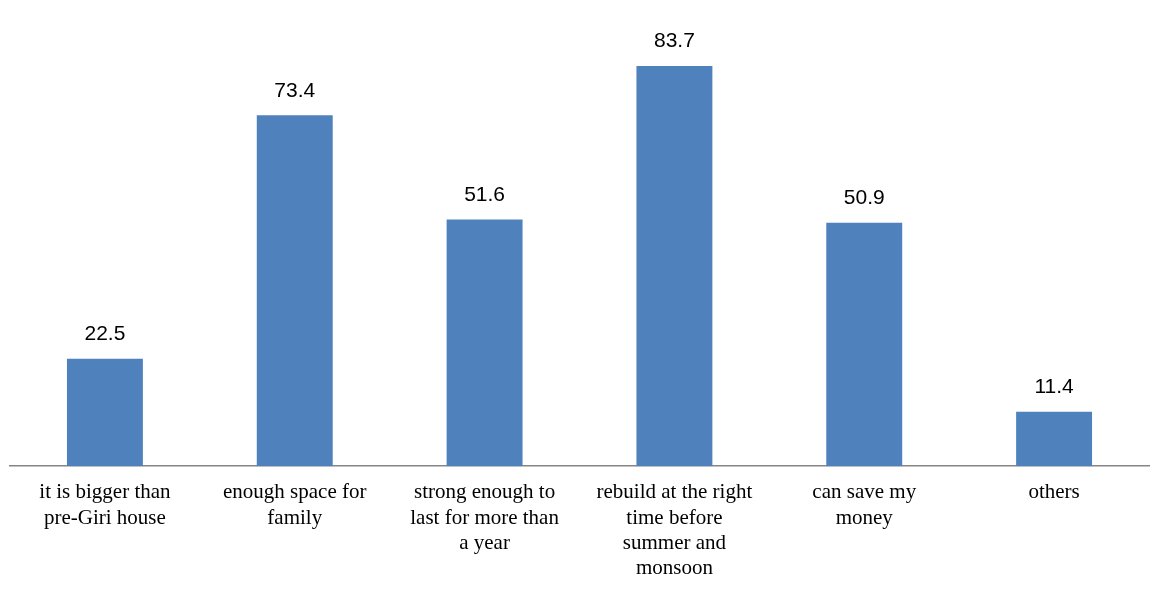 Image resolution: width=1159 pixels, height=595 pixels. What do you see at coordinates (105, 332) in the screenshot?
I see `data-label: 22.5` at bounding box center [105, 332].